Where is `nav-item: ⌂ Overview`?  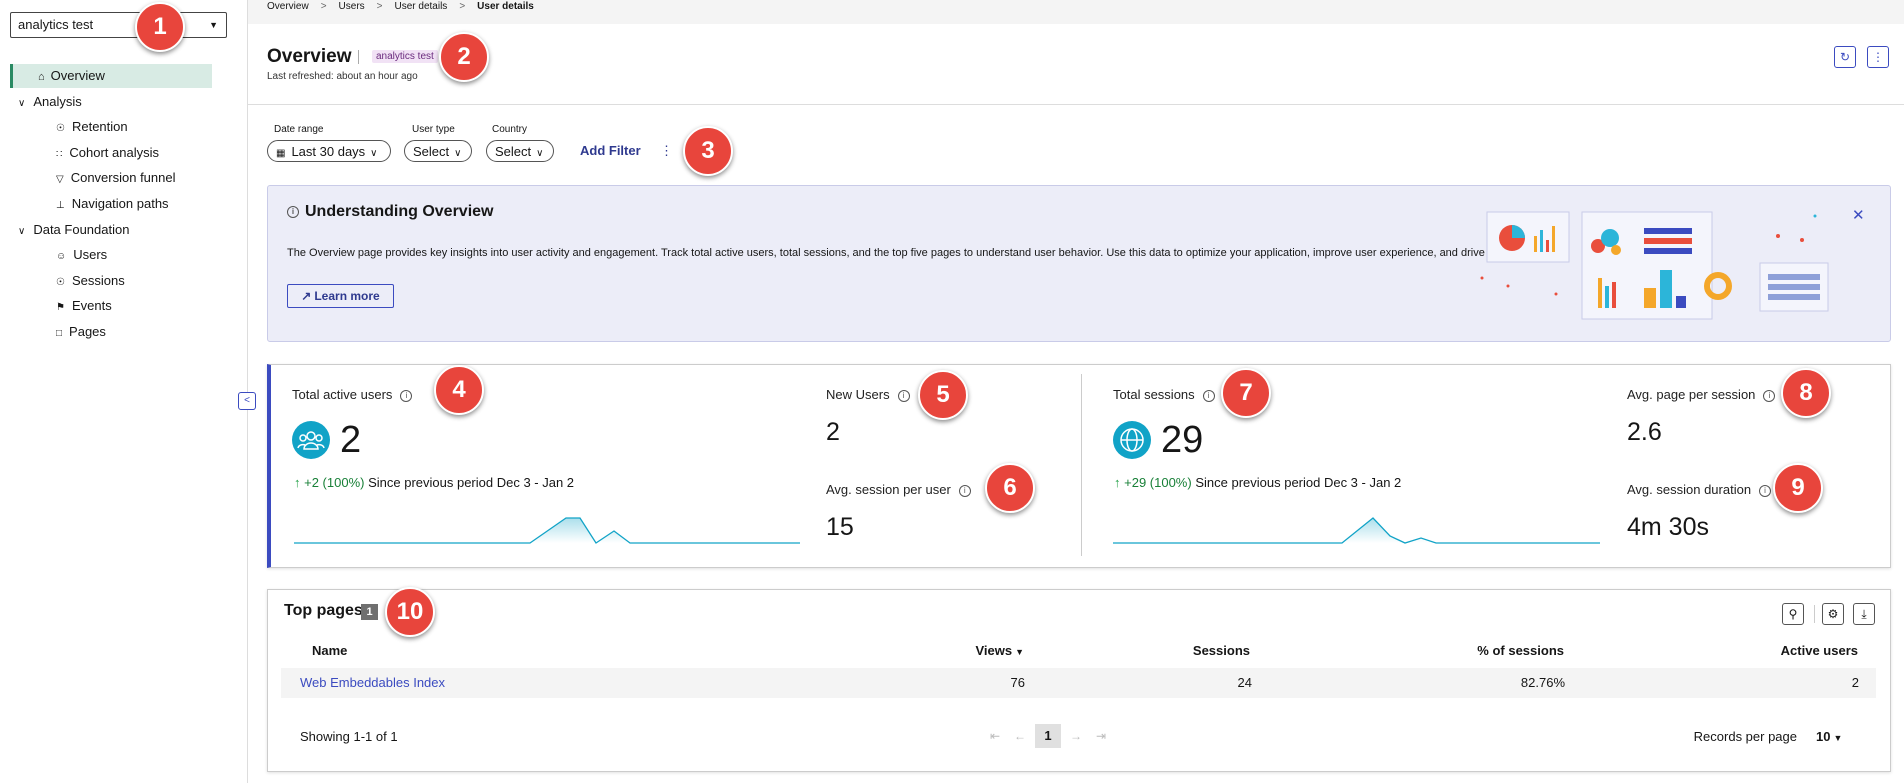 nav-item: ⌂ Overview is located at coordinates (71, 75).